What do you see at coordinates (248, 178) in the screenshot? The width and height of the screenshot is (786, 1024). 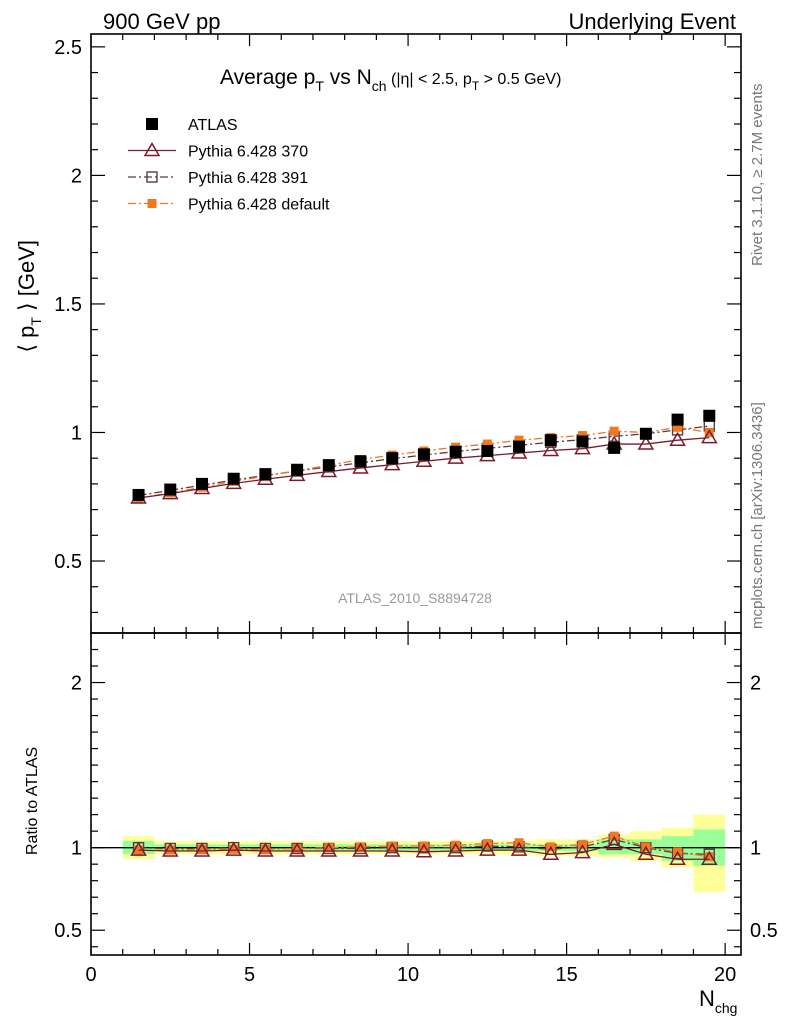 I see `legend-label: Pythia 6.428 391` at bounding box center [248, 178].